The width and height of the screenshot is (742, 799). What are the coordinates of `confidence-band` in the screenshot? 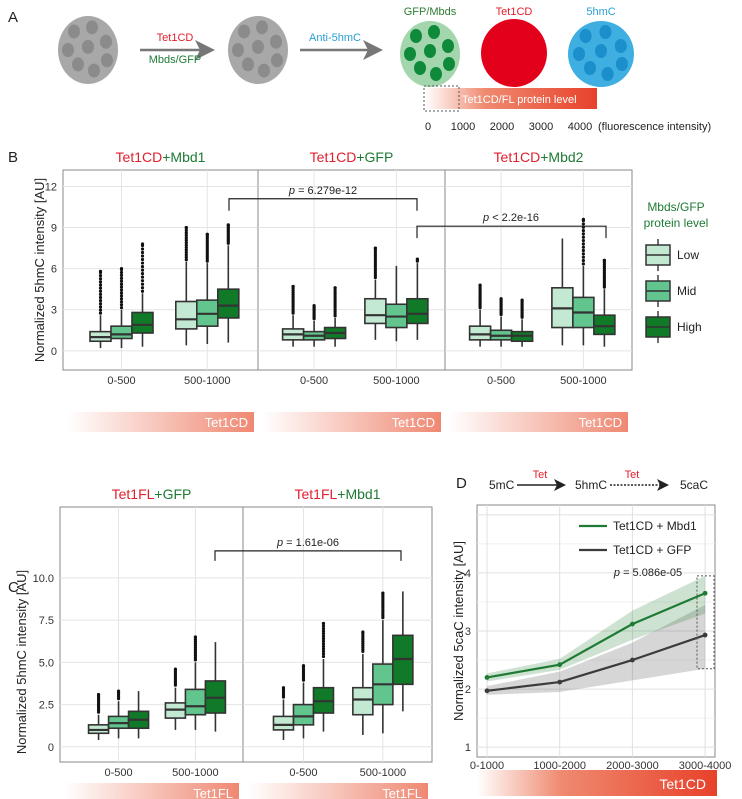 It's located at (596, 649).